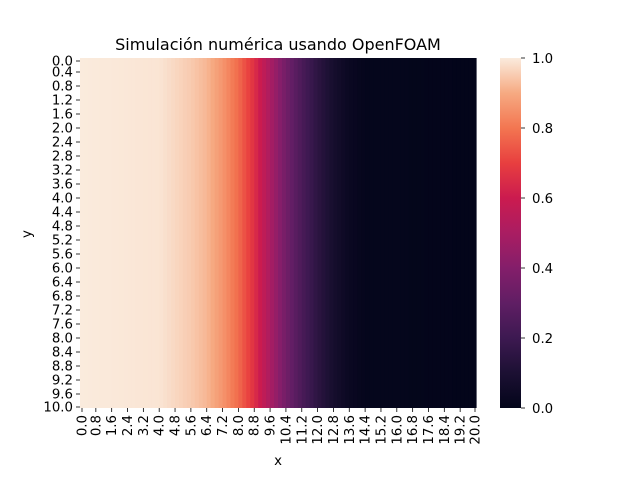  What do you see at coordinates (286, 430) in the screenshot?
I see `x-tick-label: 10.4` at bounding box center [286, 430].